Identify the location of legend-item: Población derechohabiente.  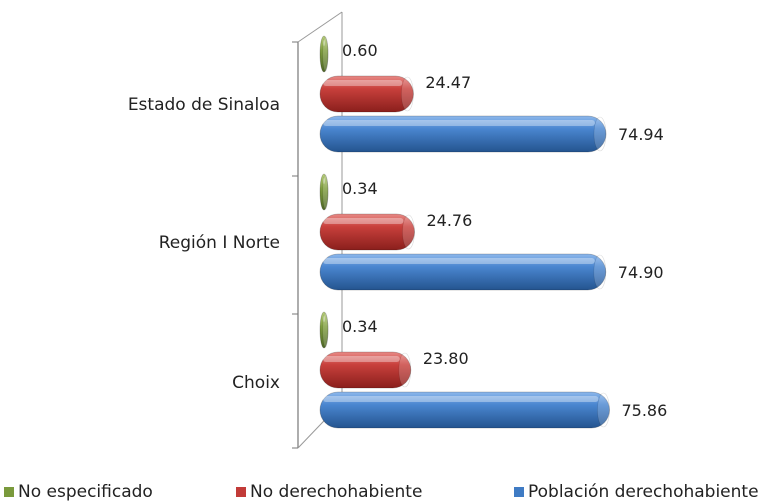
(636, 492).